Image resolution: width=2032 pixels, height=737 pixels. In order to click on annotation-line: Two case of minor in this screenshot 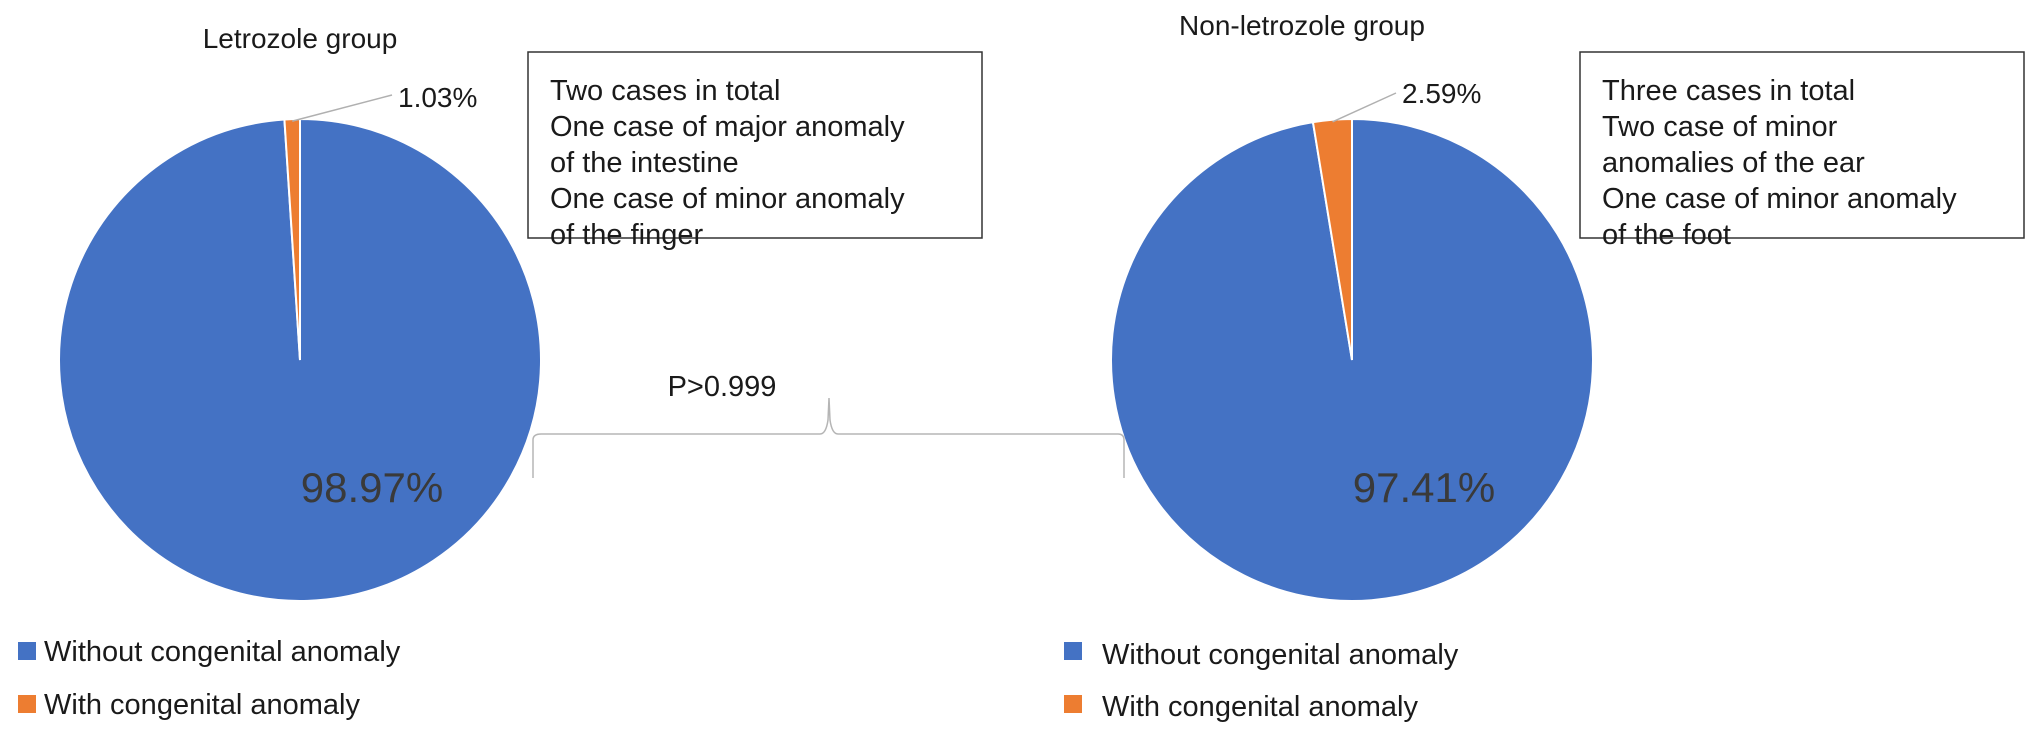, I will do `click(1720, 127)`.